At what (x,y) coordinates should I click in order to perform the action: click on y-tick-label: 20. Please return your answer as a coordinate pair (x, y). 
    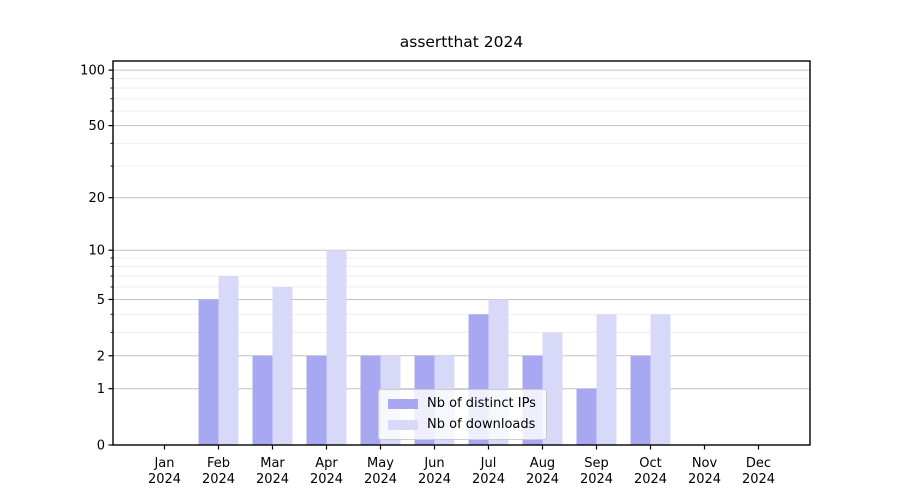
    Looking at the image, I should click on (96, 198).